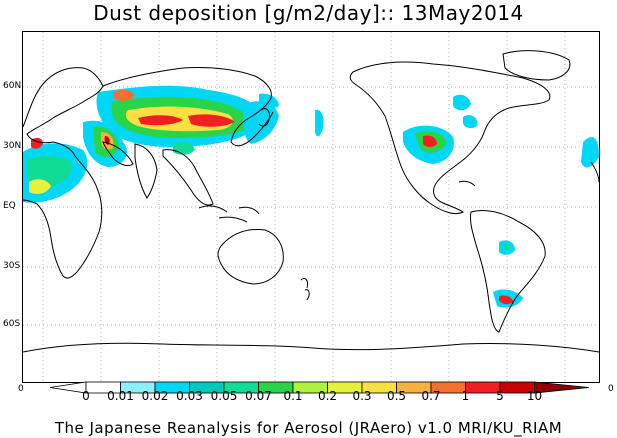 This screenshot has height=438, width=617. Describe the element at coordinates (483, 387) in the screenshot. I see `colorbar-segment` at that location.